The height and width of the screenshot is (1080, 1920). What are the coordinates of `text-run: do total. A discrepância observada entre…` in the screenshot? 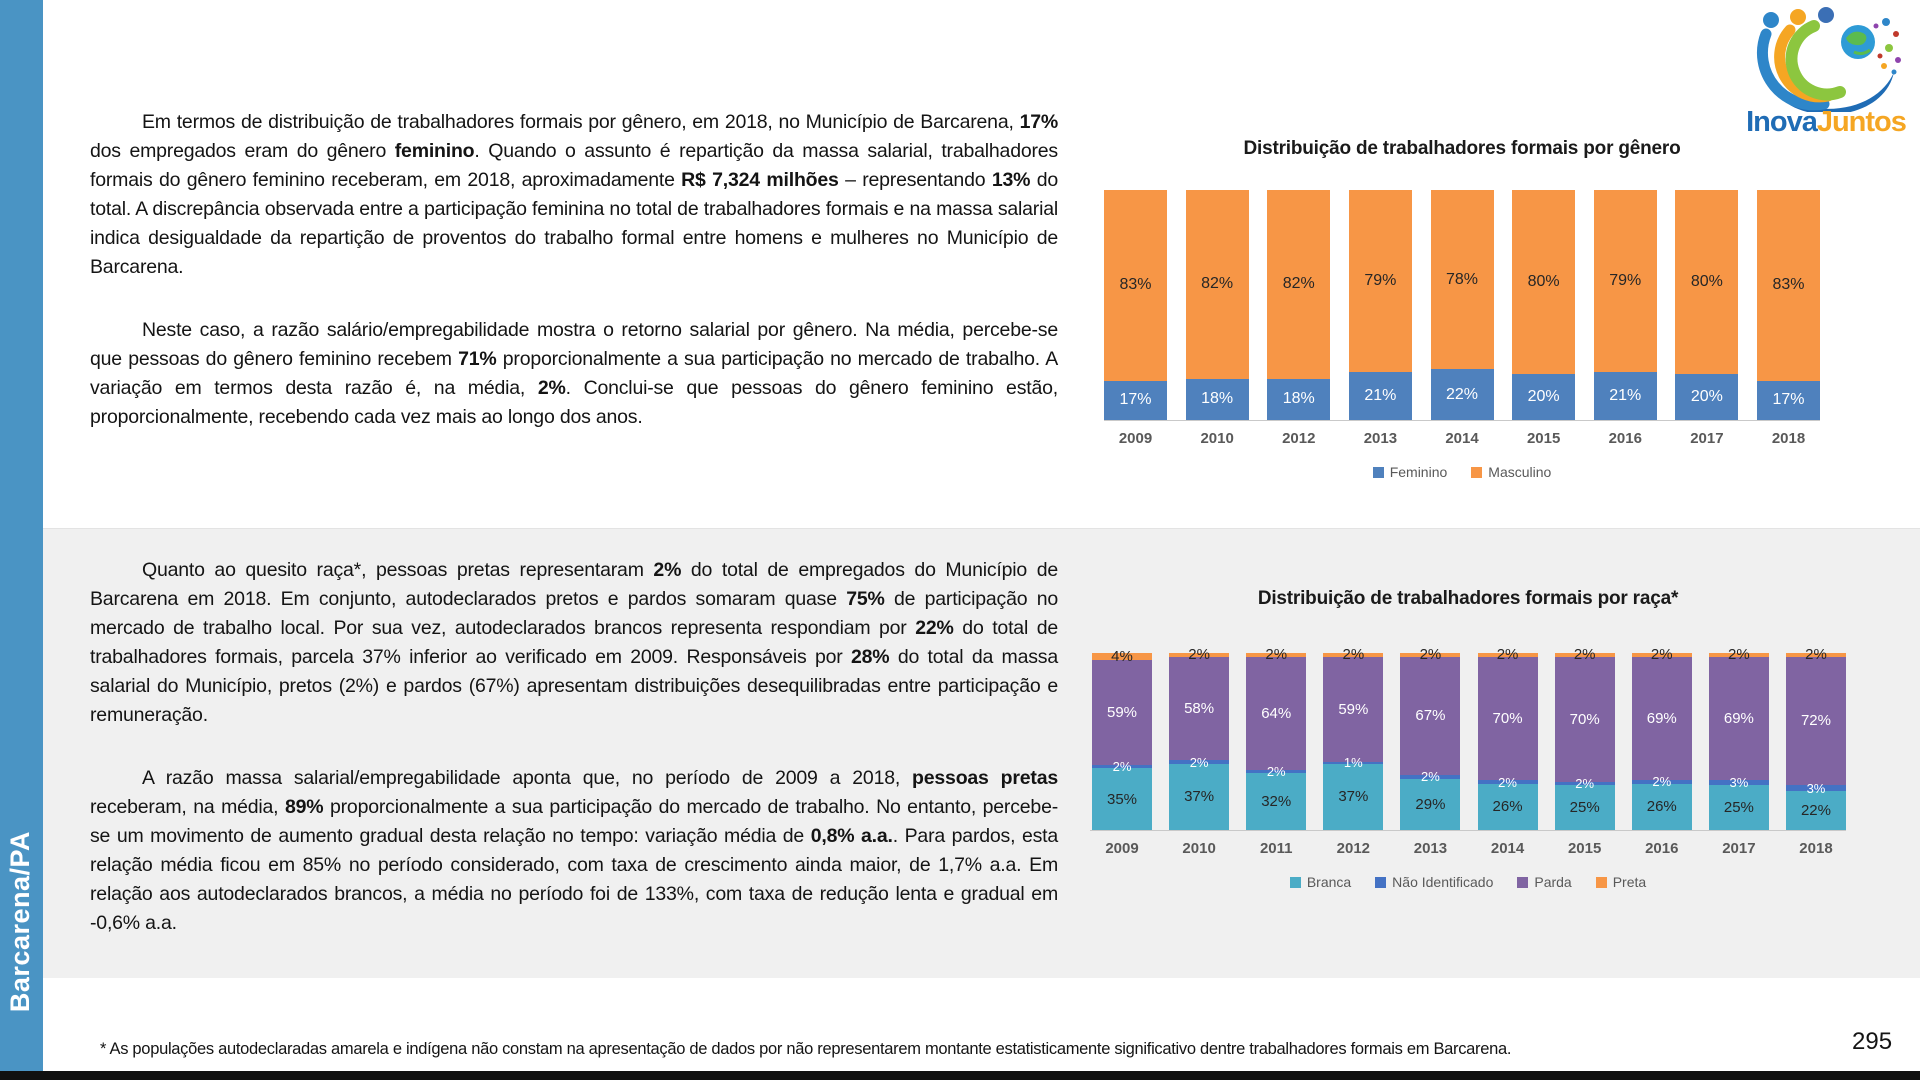 It's located at (574, 223).